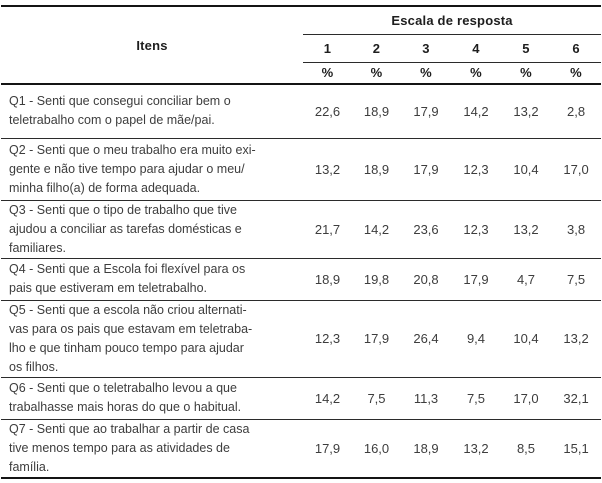 The width and height of the screenshot is (602, 483). I want to click on scale-group-header: Escala de resposta, so click(452, 20).